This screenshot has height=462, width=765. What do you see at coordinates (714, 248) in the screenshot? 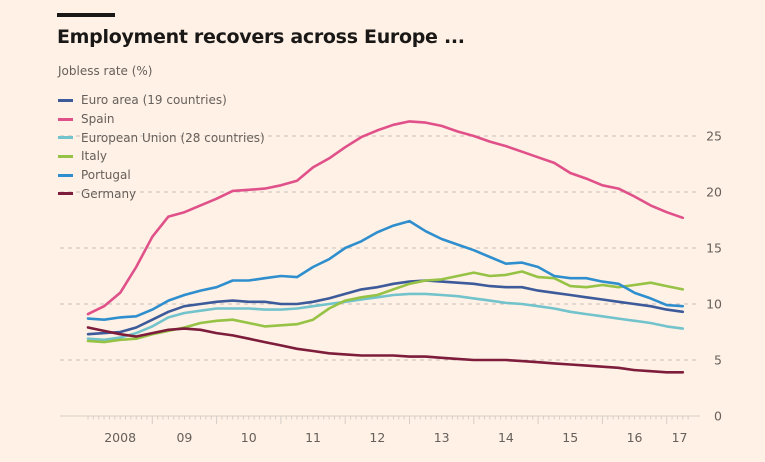
I see `y-tick-label: 15` at bounding box center [714, 248].